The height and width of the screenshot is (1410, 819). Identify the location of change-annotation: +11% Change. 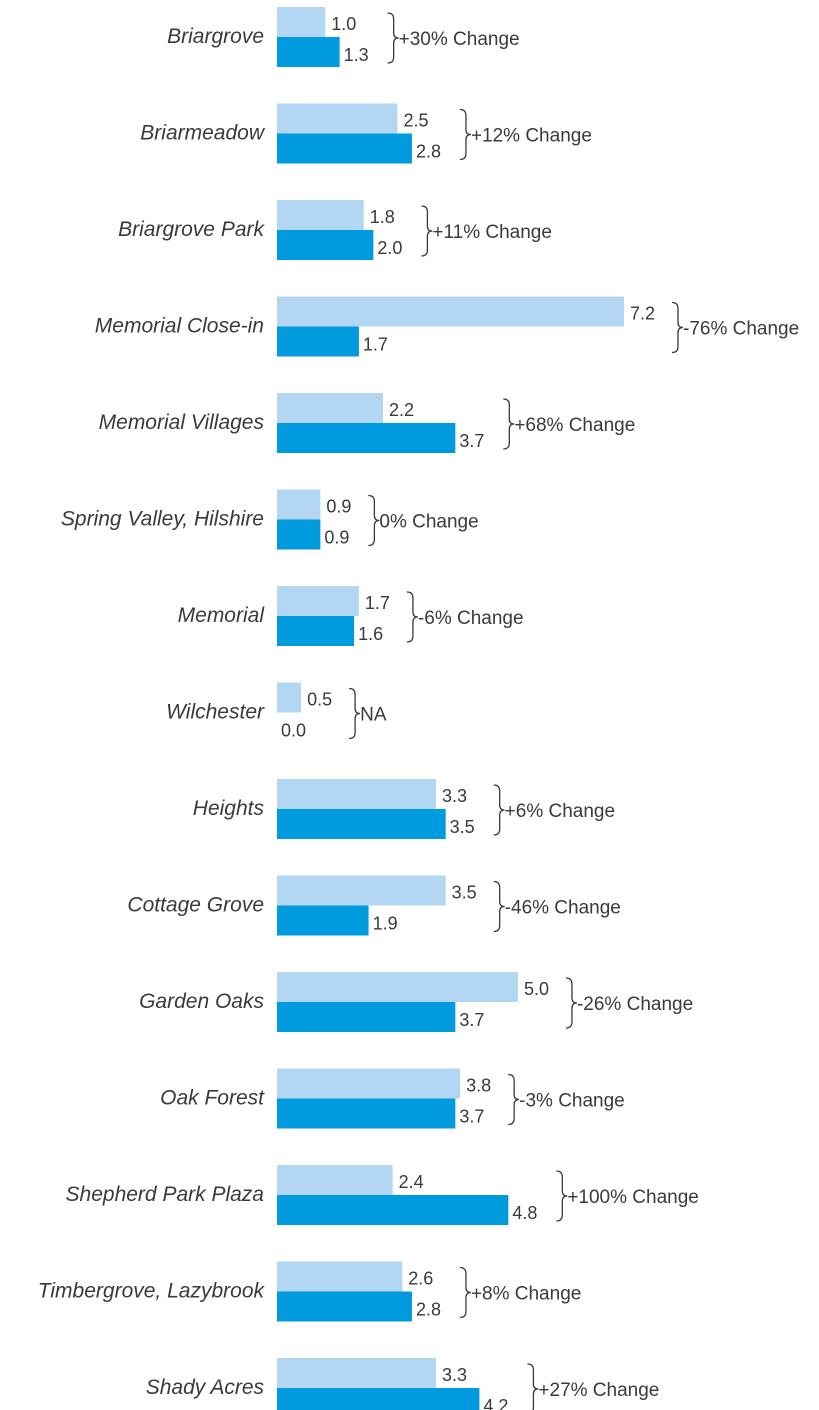
(492, 232).